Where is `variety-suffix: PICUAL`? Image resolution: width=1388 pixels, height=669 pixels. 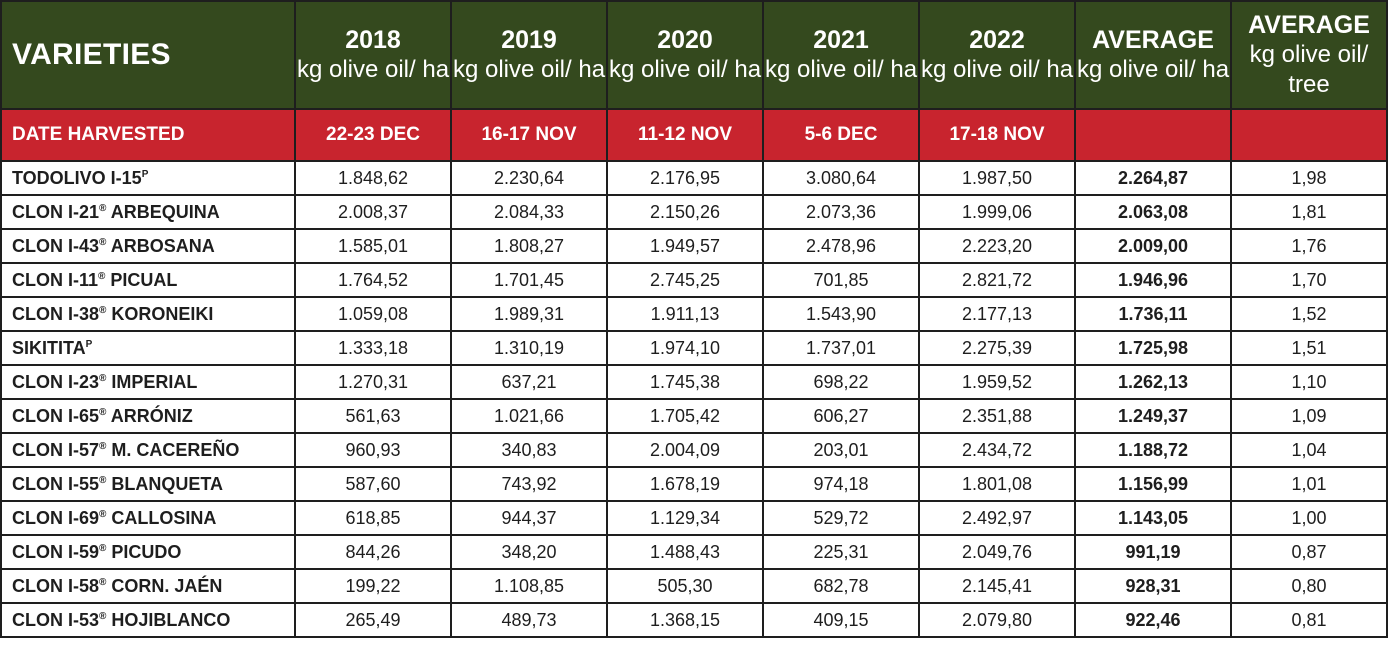
variety-suffix: PICUAL is located at coordinates (141, 279).